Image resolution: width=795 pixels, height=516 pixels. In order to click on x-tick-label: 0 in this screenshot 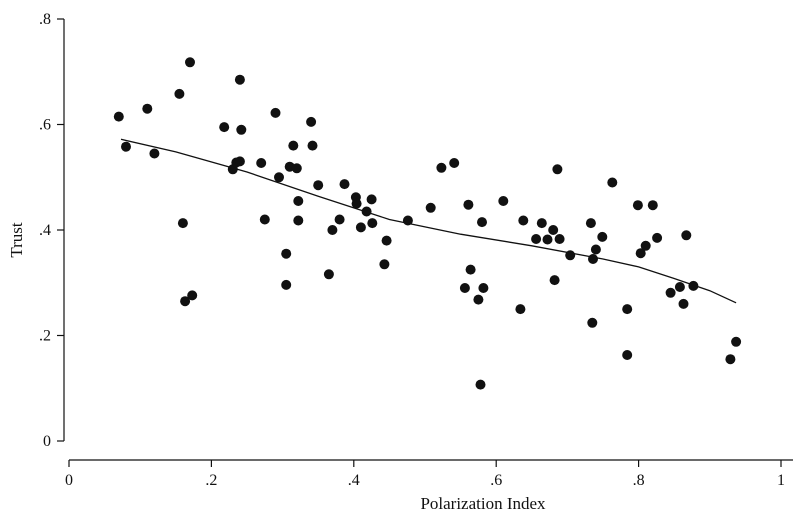, I will do `click(69, 480)`.